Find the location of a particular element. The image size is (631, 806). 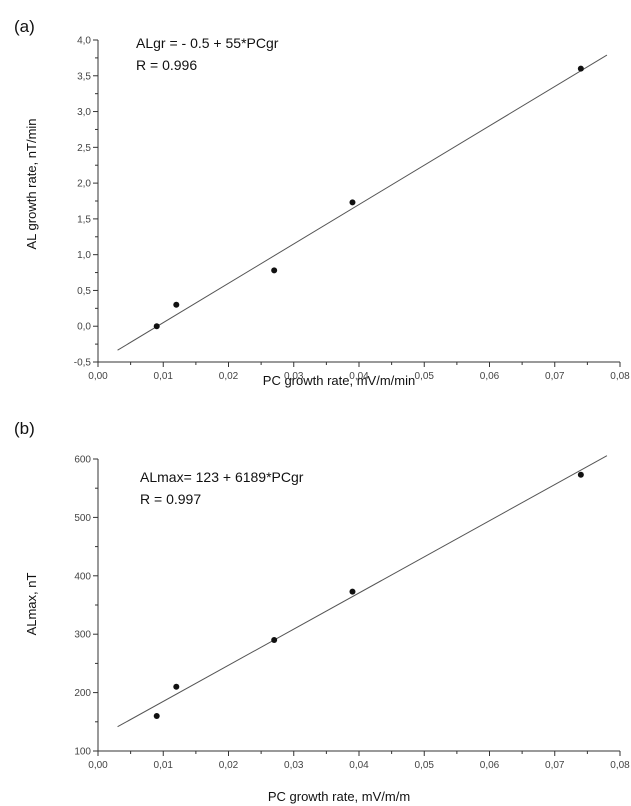

y-tick-label: 600 is located at coordinates (82, 460).